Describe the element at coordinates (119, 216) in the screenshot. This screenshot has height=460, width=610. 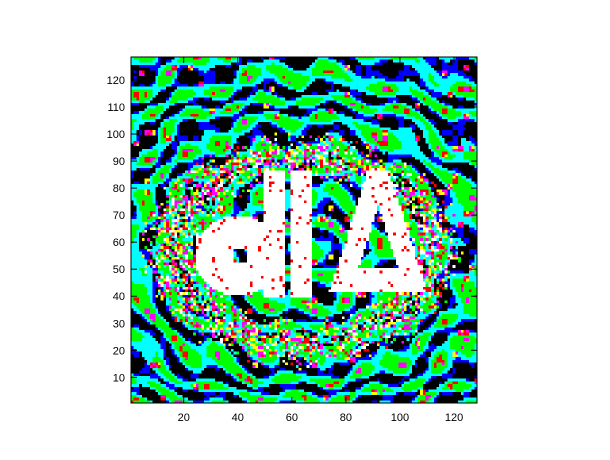
I see `y-tick-label: 70` at that location.